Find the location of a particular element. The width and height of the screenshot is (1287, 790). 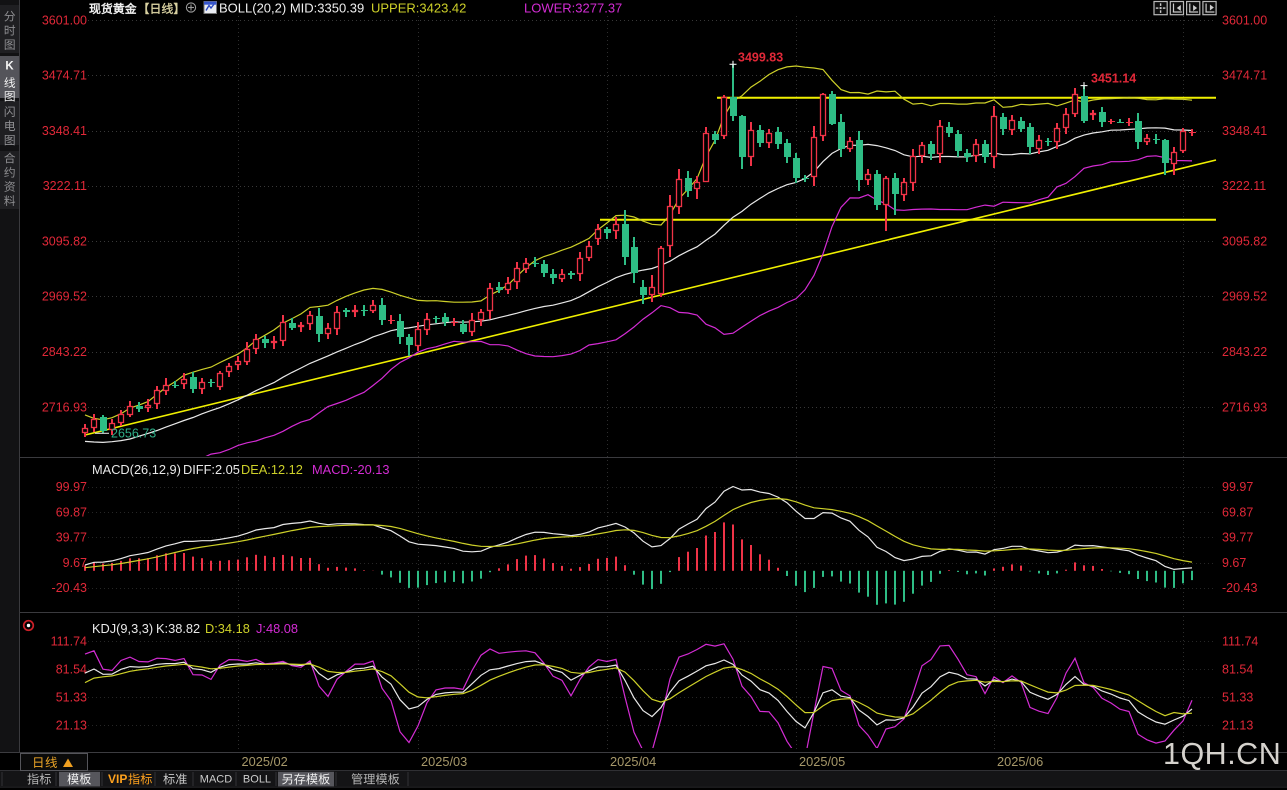

svg-text: 2025/04 is located at coordinates (633, 761).